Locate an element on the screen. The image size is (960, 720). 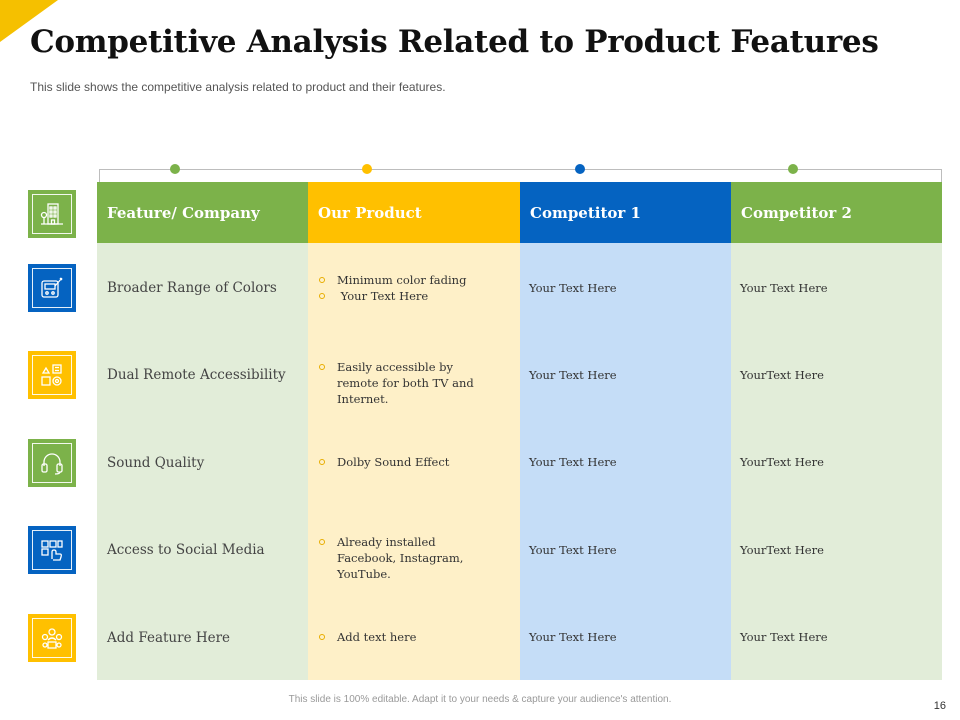
header-competitor-1: Competitor 1 is located at coordinates (625, 212).